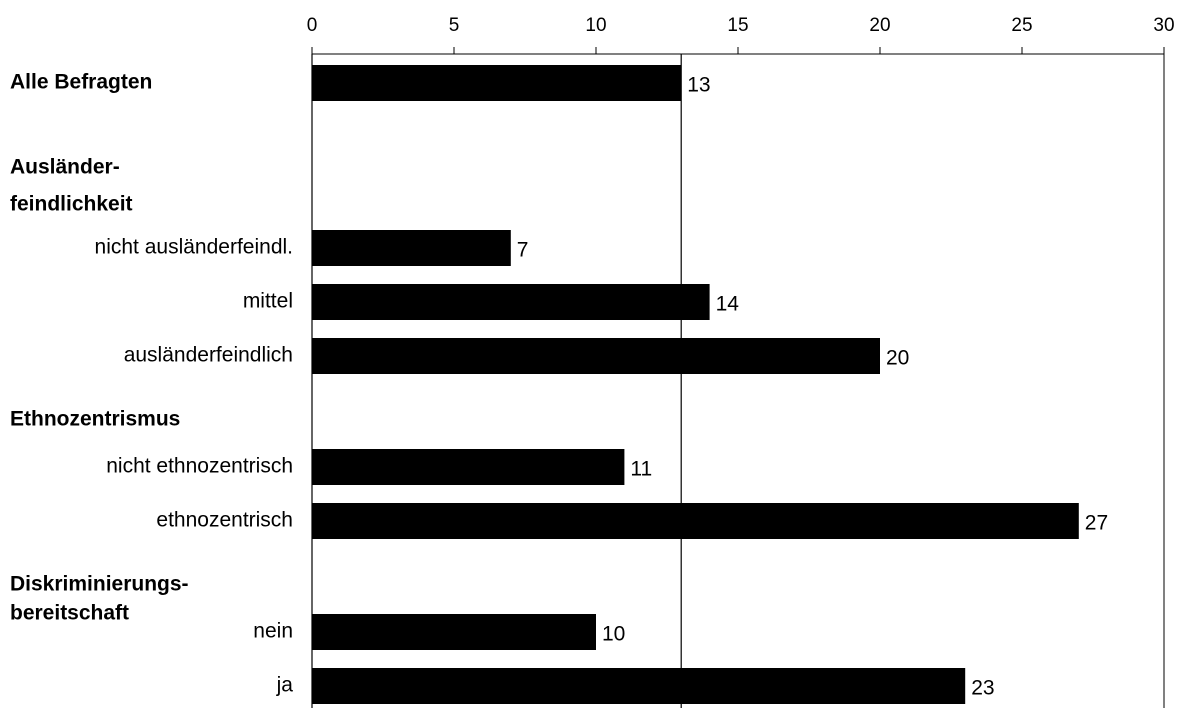 Image resolution: width=1190 pixels, height=708 pixels. Describe the element at coordinates (95, 419) in the screenshot. I see `group-heading: Ethnozentrismus` at that location.